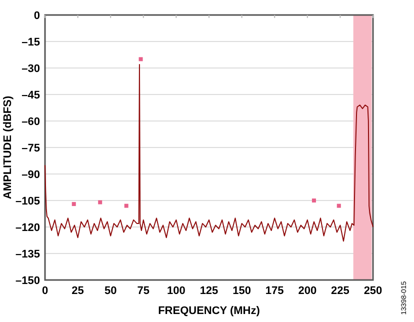 Image resolution: width=414 pixels, height=322 pixels. What do you see at coordinates (31, 175) in the screenshot?
I see `y-tick-label: –90` at bounding box center [31, 175].